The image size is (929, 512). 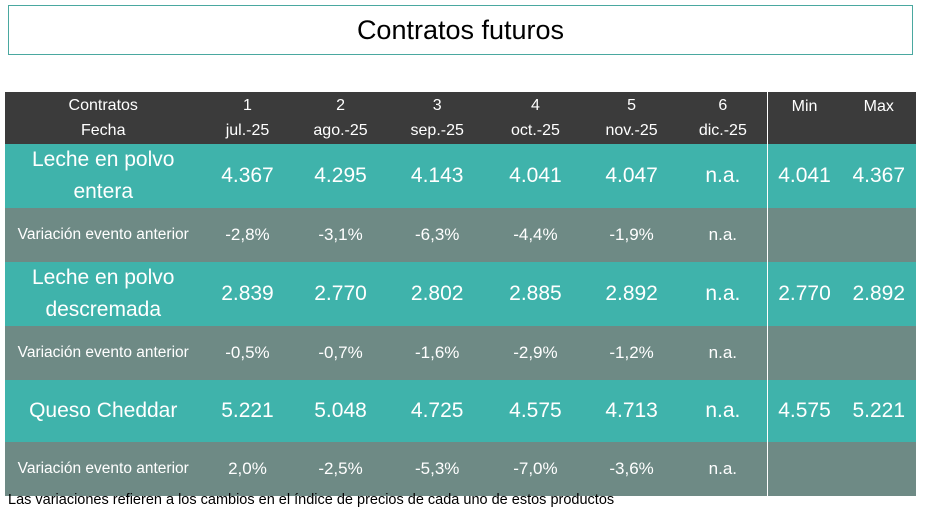 What do you see at coordinates (535, 353) in the screenshot?
I see `variation-cell: -2,9%` at bounding box center [535, 353].